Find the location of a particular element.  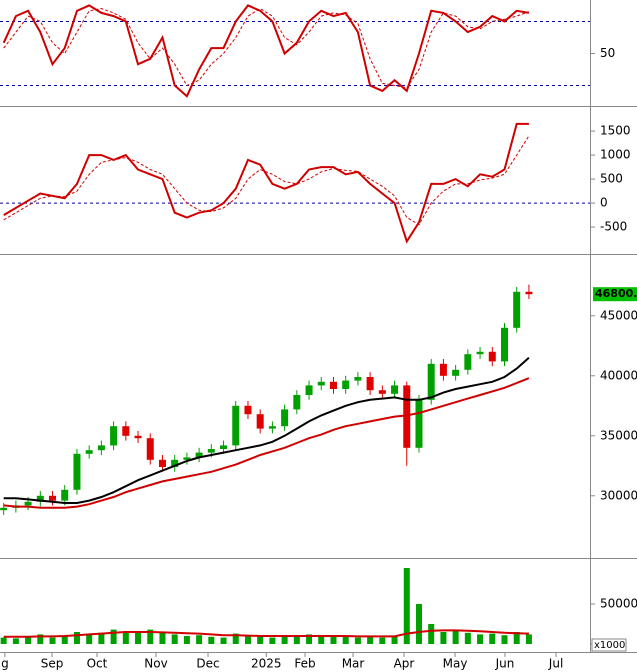

y-tick-label: -500 is located at coordinates (613, 227).